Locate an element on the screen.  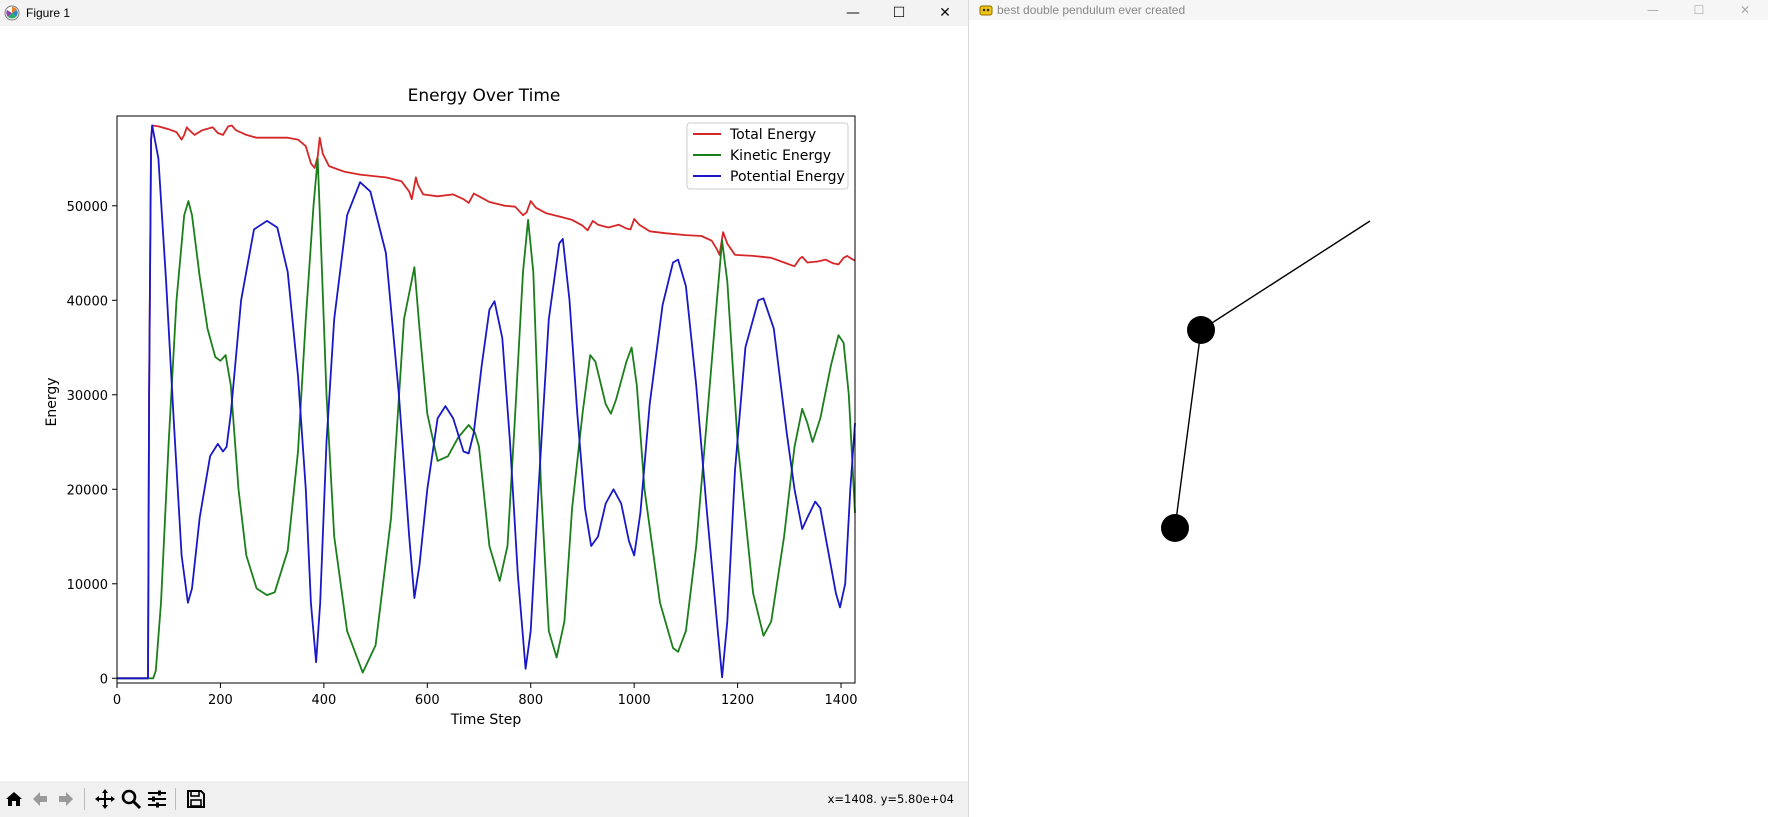
back-button is located at coordinates (40, 799).